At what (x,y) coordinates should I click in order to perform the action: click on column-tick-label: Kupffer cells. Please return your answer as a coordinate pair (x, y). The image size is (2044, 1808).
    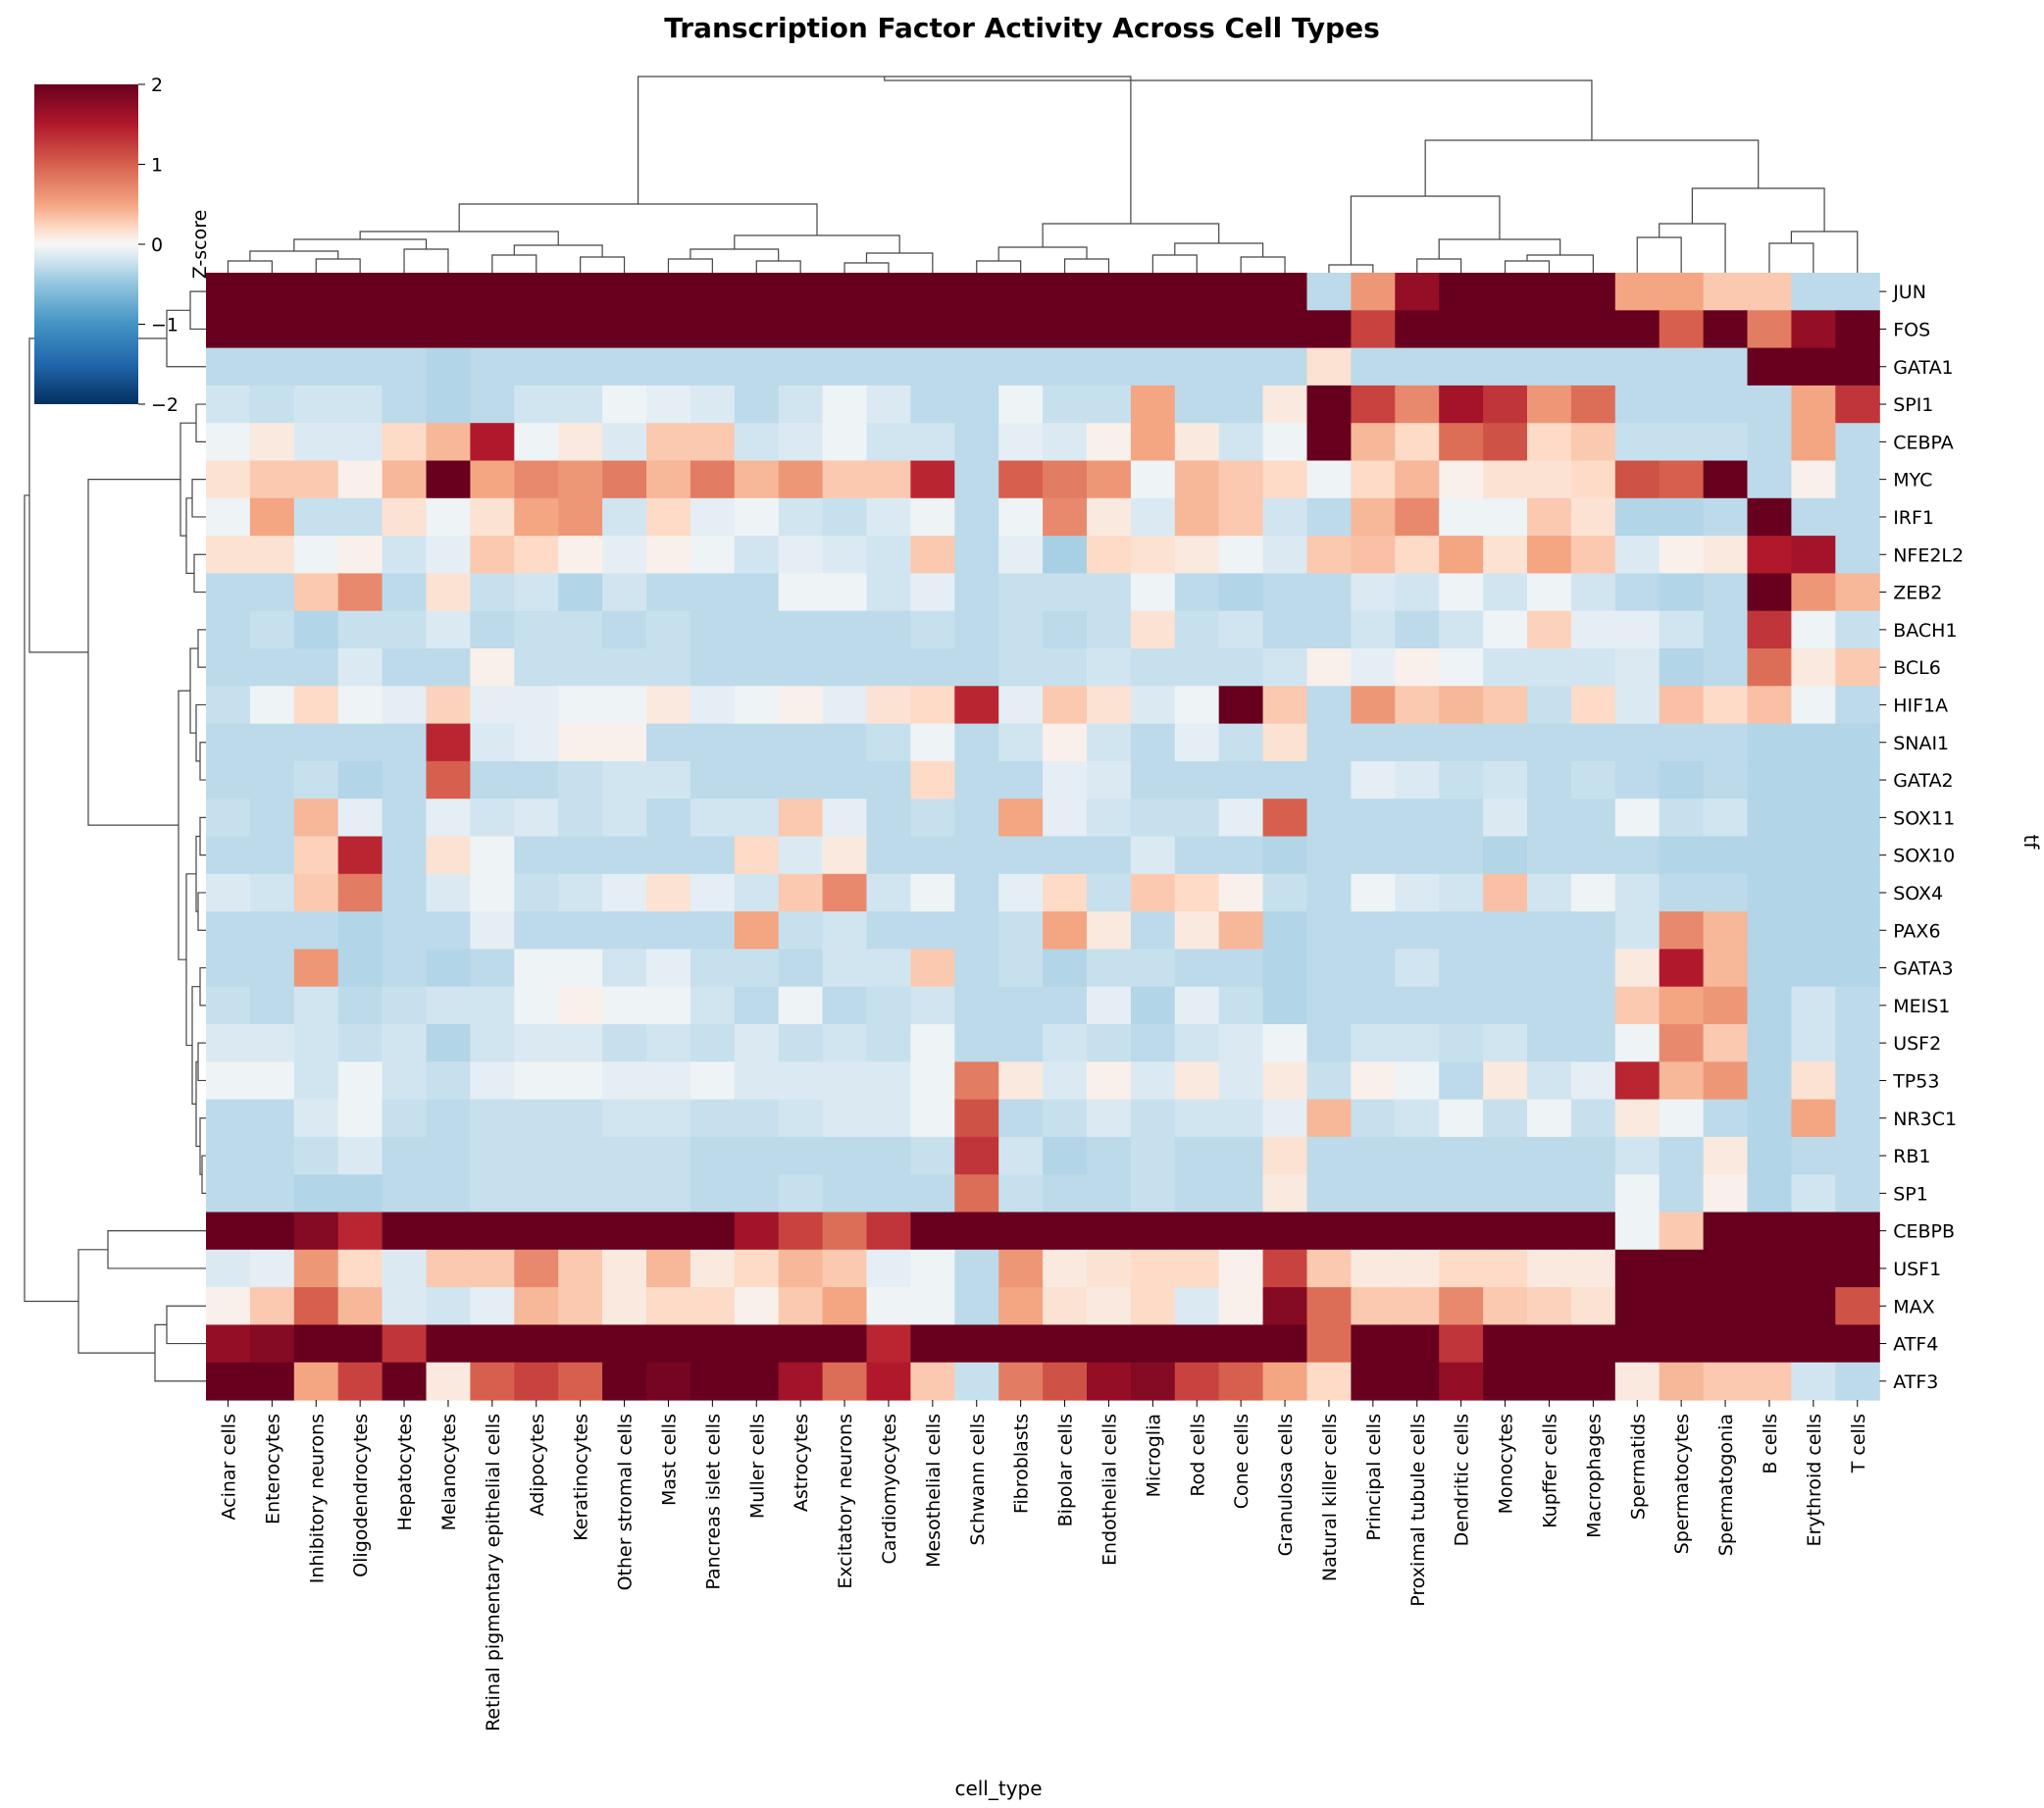
    Looking at the image, I should click on (1549, 1471).